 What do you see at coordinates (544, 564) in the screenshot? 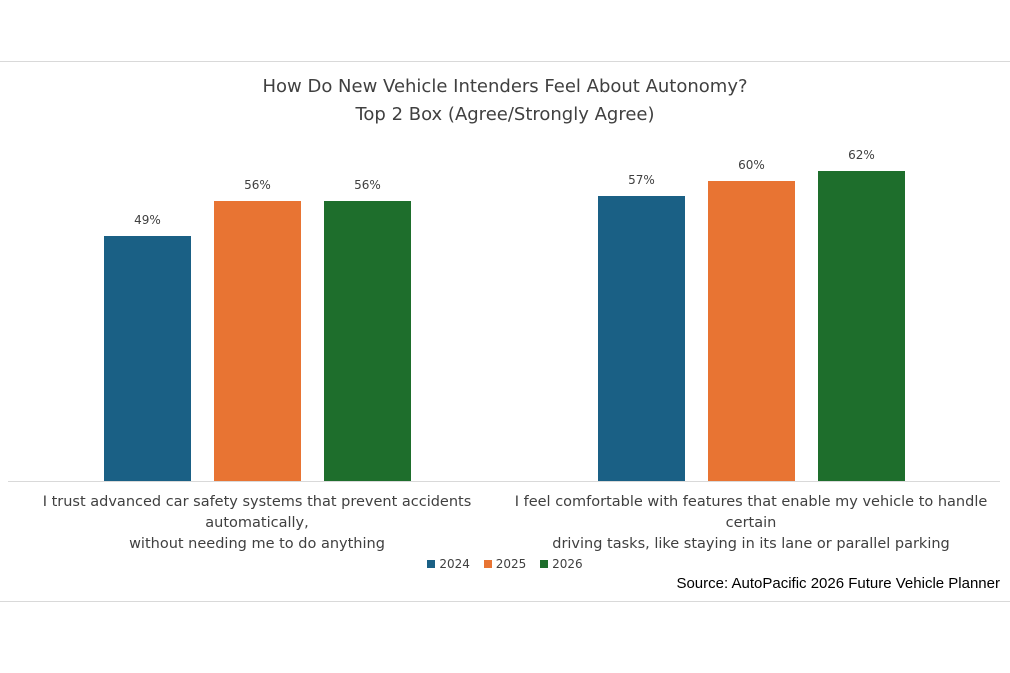
I see `legend-swatch-2026` at bounding box center [544, 564].